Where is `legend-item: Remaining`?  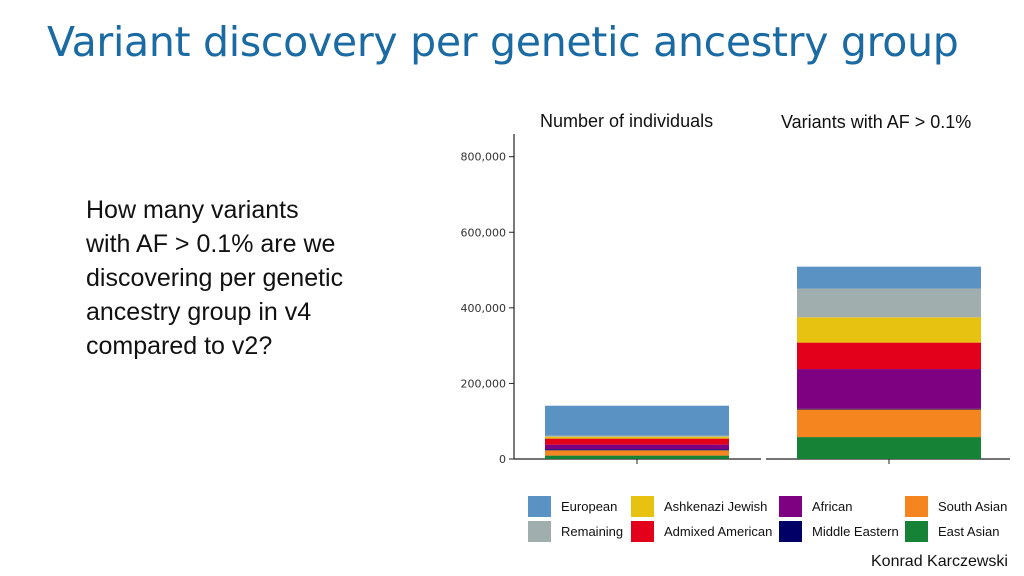
legend-item: Remaining is located at coordinates (579, 531).